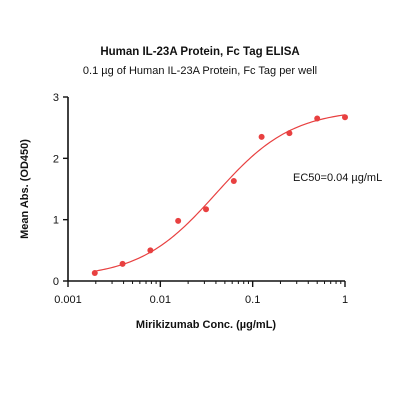 Image resolution: width=400 pixels, height=400 pixels. Describe the element at coordinates (160, 300) in the screenshot. I see `x-tick-label: 0.01` at that location.